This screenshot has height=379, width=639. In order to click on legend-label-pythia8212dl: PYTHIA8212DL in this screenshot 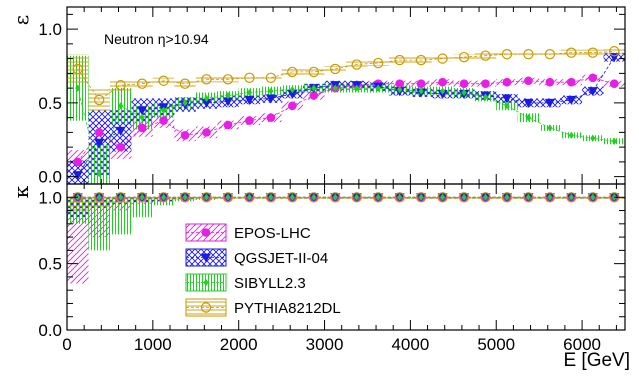, I will do `click(287, 308)`.